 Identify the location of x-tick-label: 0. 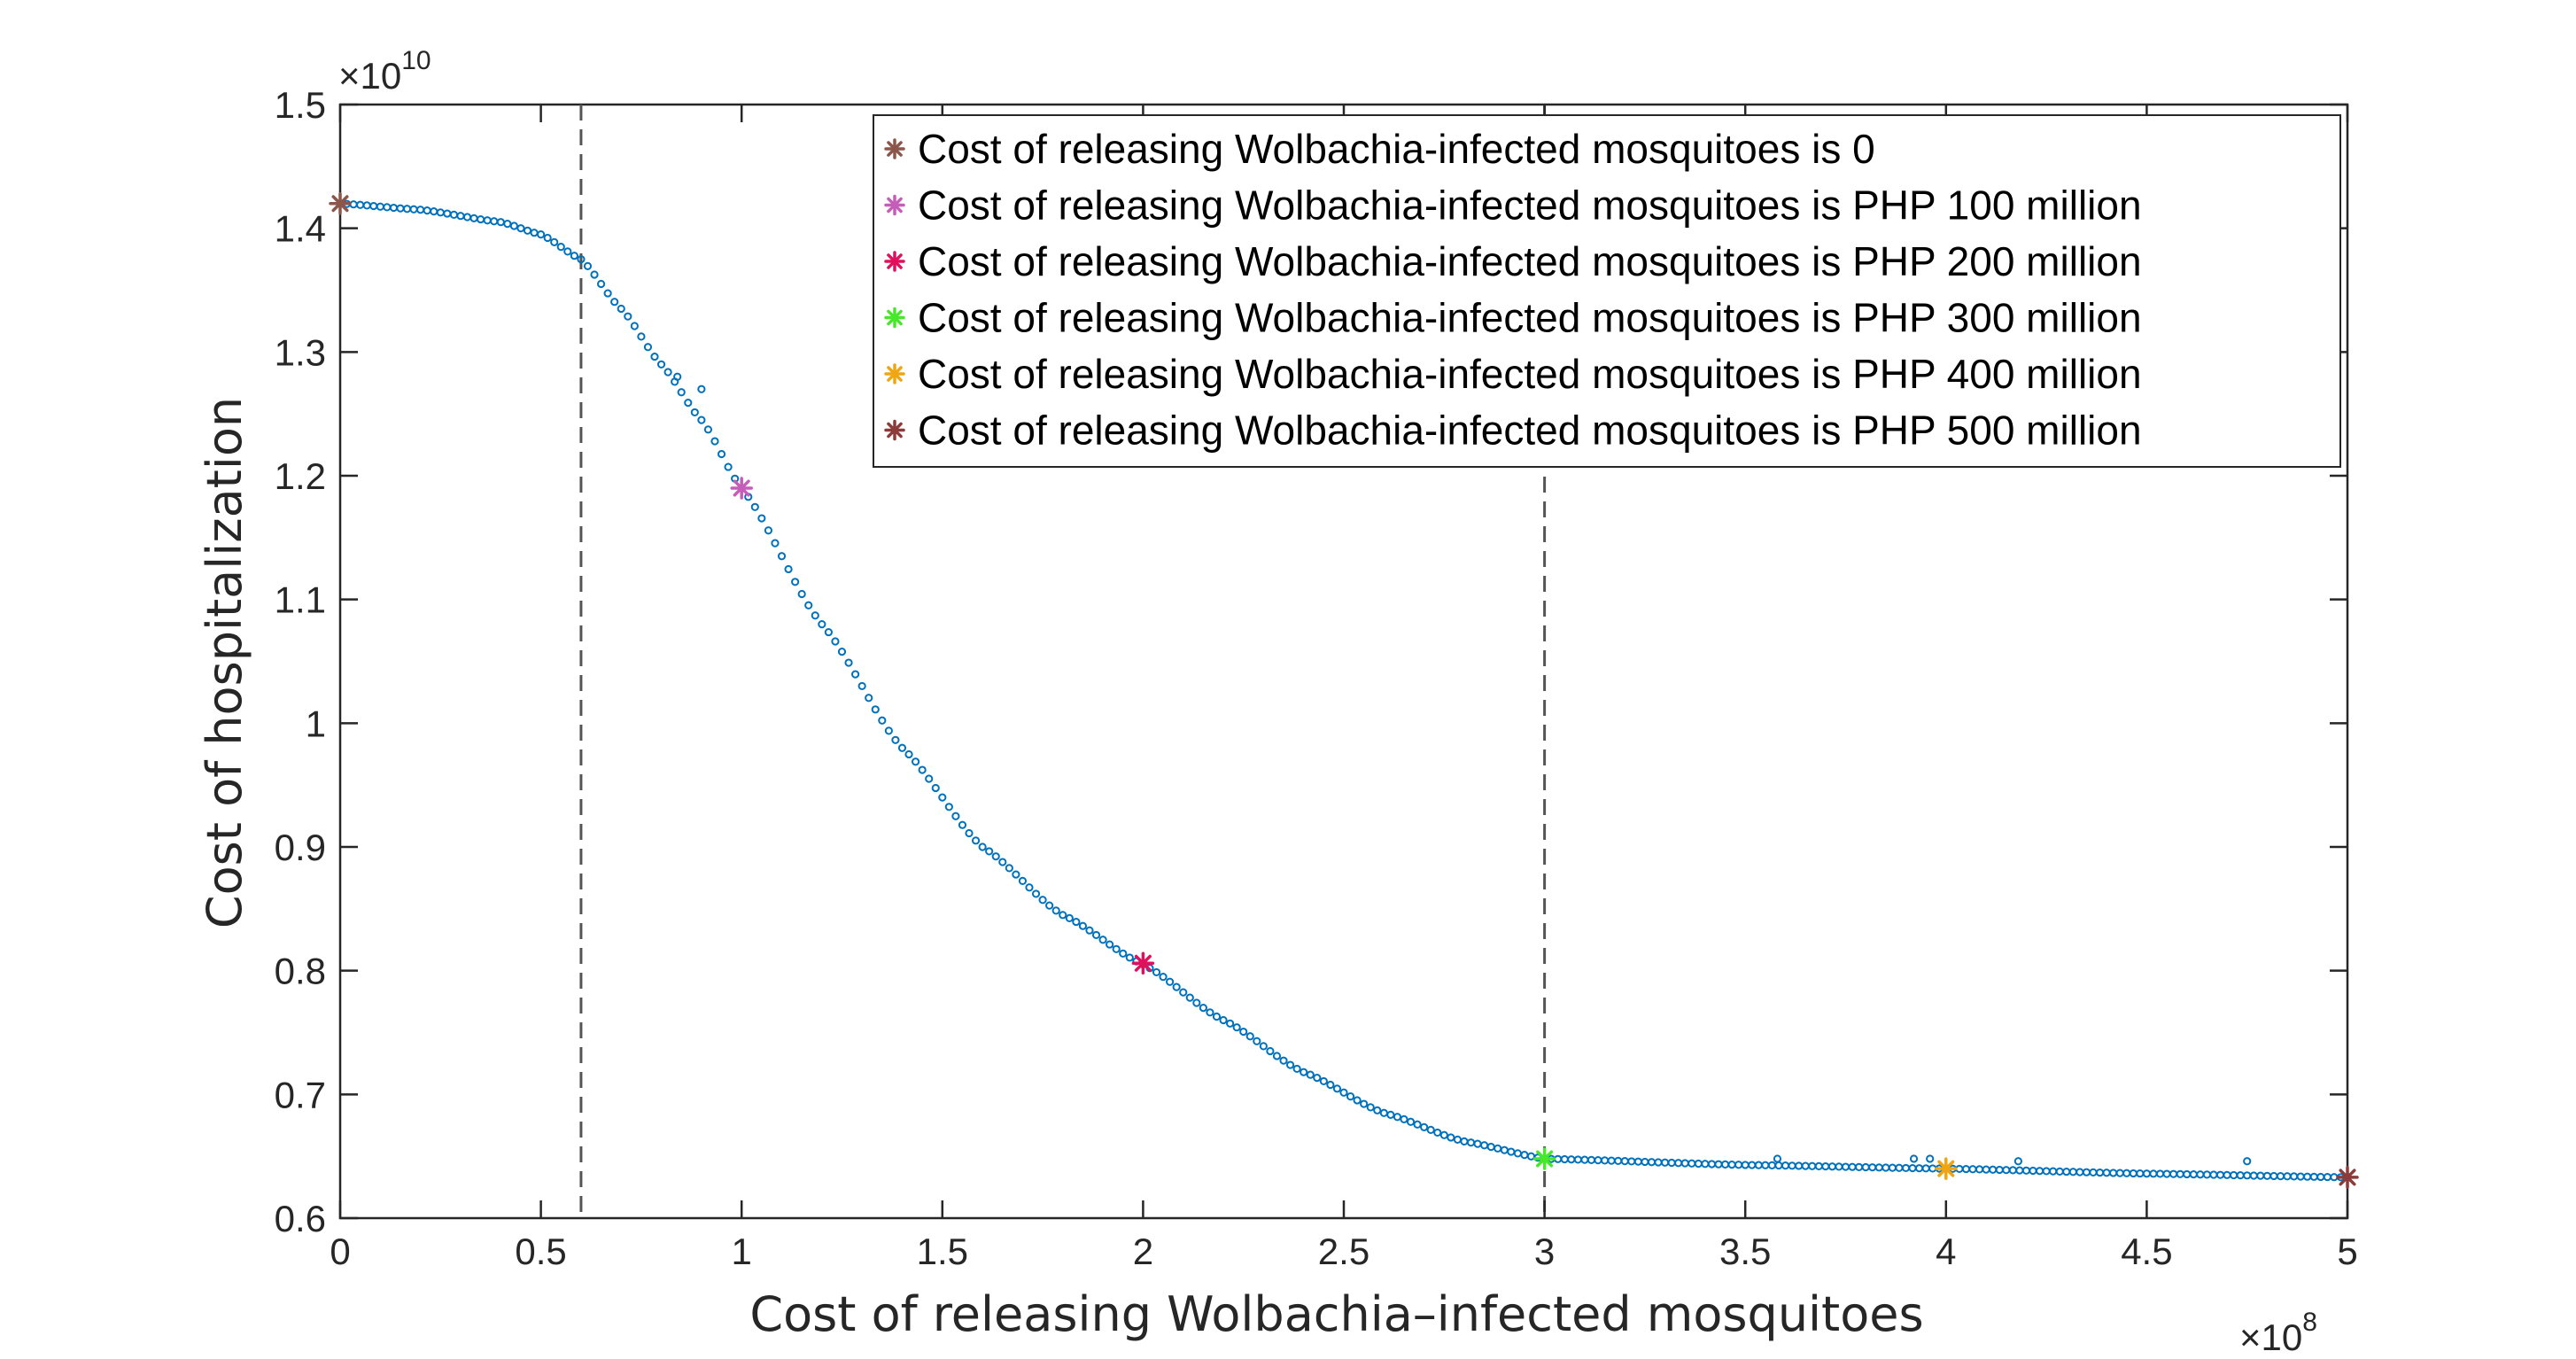
(340, 1251).